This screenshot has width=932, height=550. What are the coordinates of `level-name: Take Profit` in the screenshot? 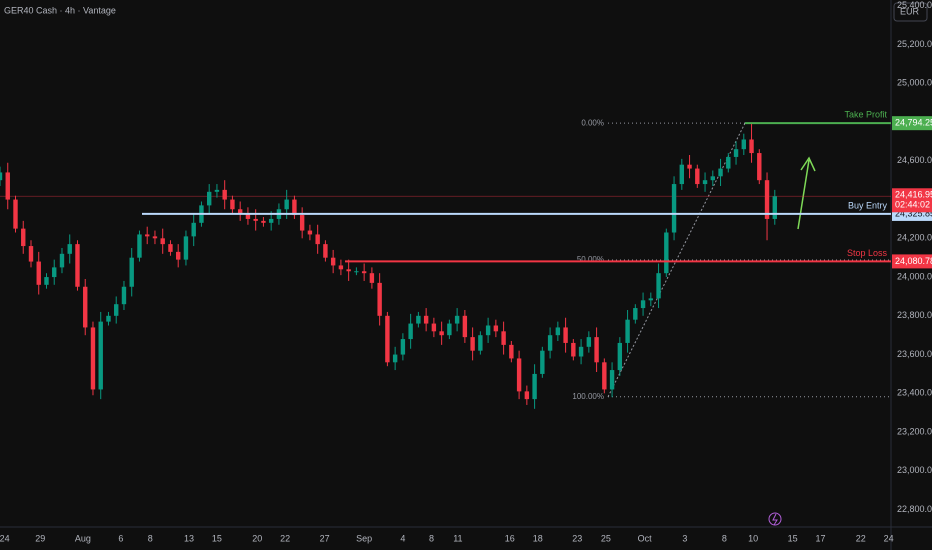 It's located at (865, 115).